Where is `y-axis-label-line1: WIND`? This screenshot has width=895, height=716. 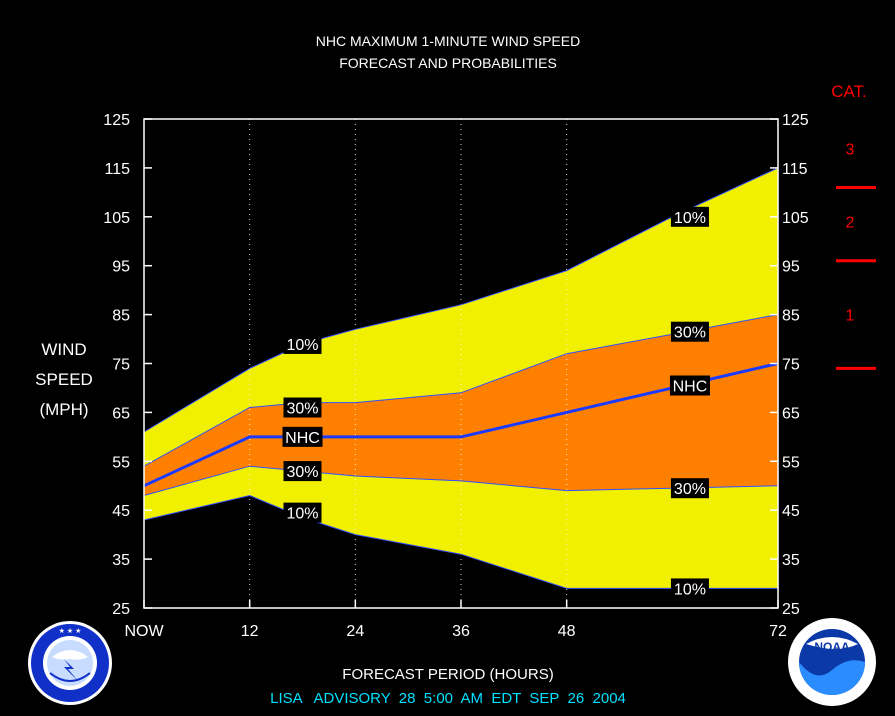 y-axis-label-line1: WIND is located at coordinates (63, 349).